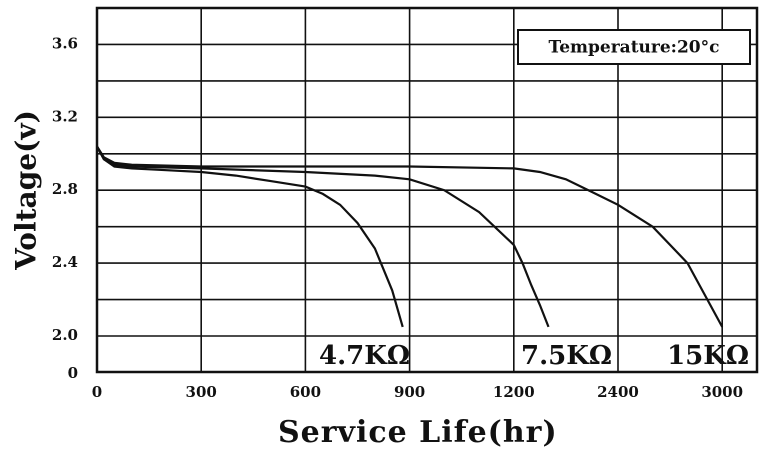  Describe the element at coordinates (305, 392) in the screenshot. I see `x-tick-label: 600` at that location.